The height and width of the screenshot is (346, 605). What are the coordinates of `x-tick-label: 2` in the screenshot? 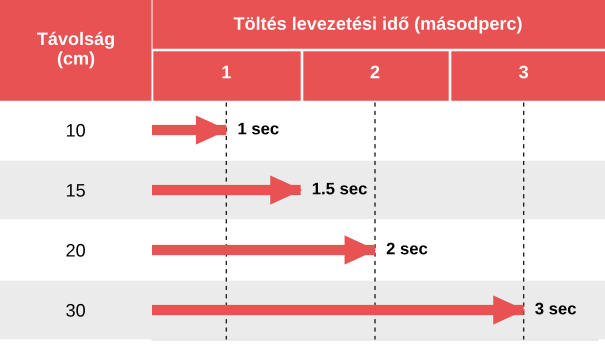 It's located at (375, 72).